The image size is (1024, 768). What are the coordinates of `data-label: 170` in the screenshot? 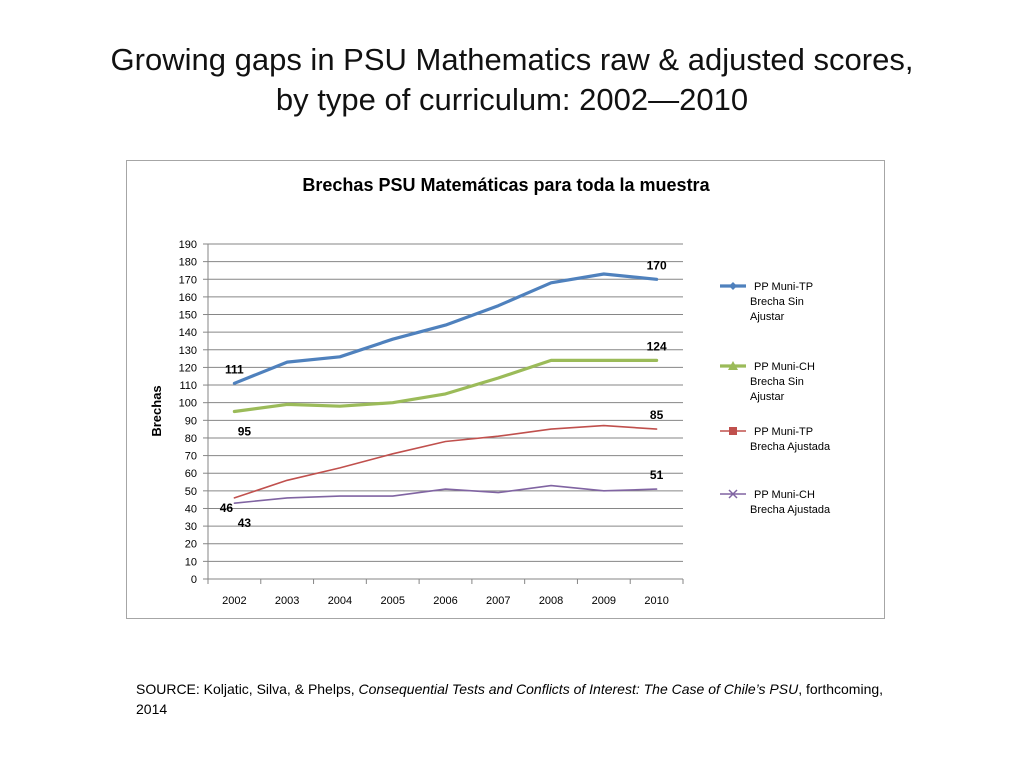 It's located at (657, 265).